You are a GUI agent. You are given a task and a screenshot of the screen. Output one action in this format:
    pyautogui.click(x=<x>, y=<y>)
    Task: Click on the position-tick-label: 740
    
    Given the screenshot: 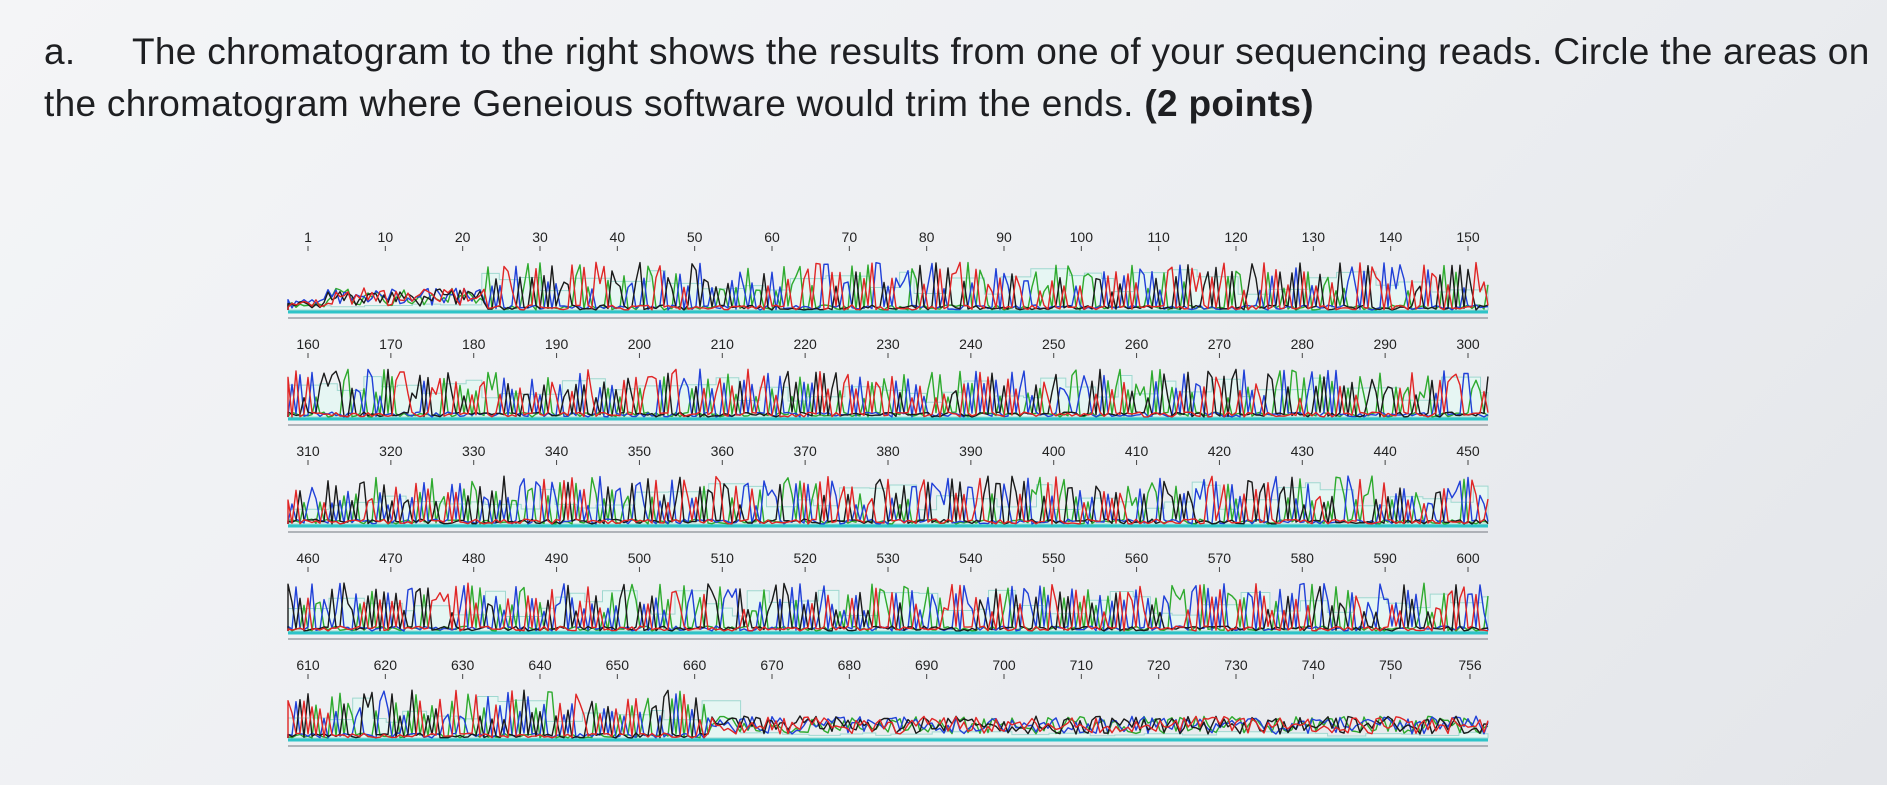 What is the action you would take?
    pyautogui.click(x=1314, y=665)
    